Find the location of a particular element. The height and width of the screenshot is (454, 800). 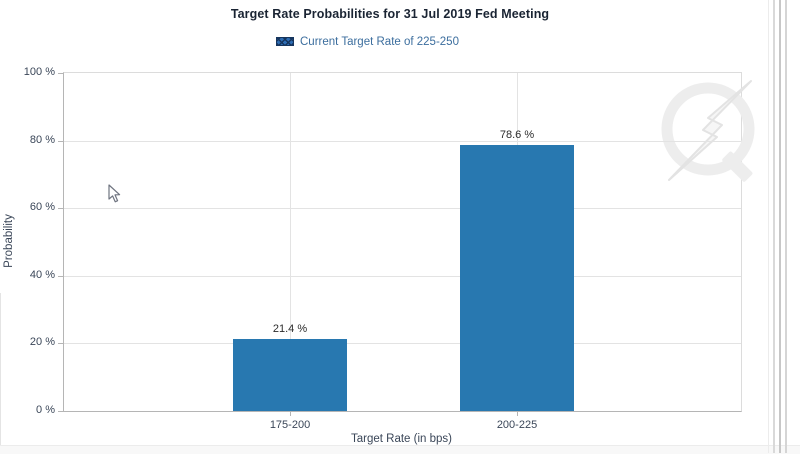

left-window-edge is located at coordinates (0, 369).